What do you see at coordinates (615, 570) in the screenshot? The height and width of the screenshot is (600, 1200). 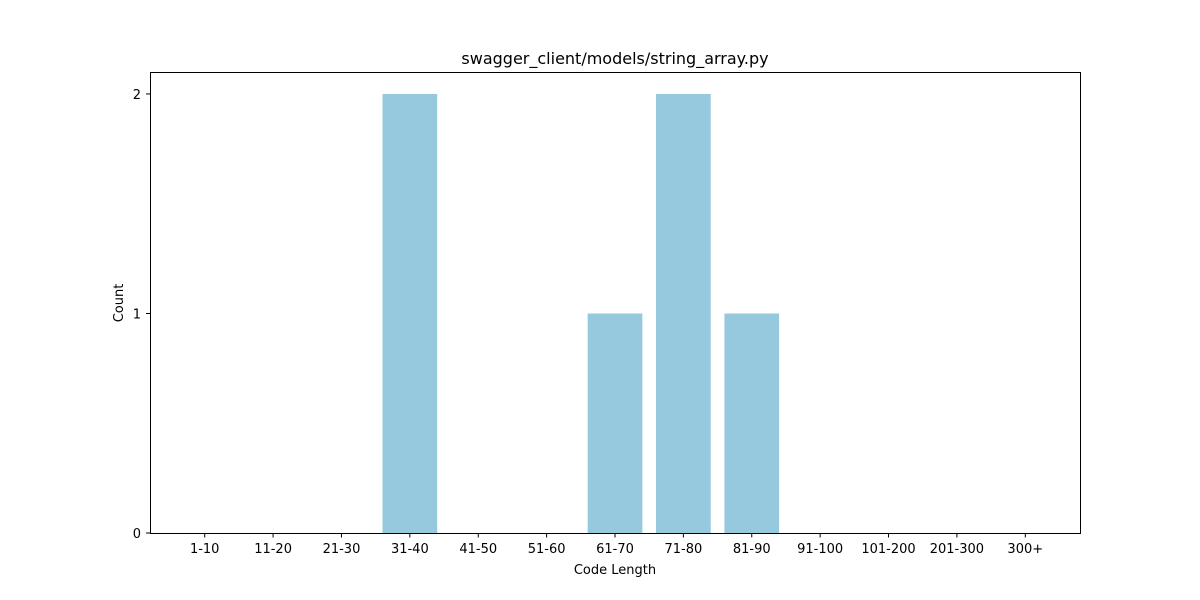 I see `x-axis-label: Code Length` at bounding box center [615, 570].